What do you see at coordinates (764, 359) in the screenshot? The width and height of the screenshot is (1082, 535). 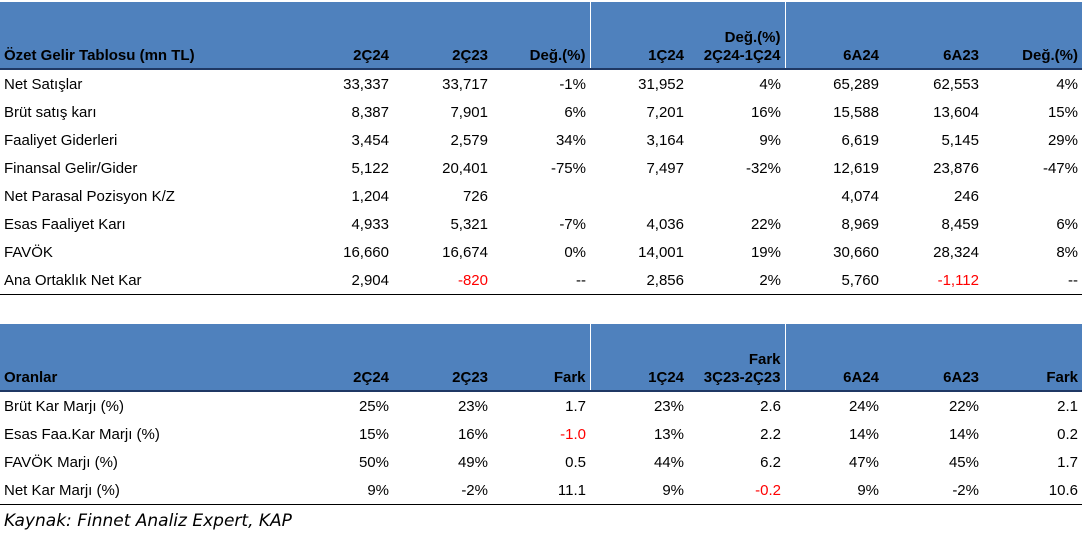 I see `ratios-header-qoq-line1: Fark` at bounding box center [764, 359].